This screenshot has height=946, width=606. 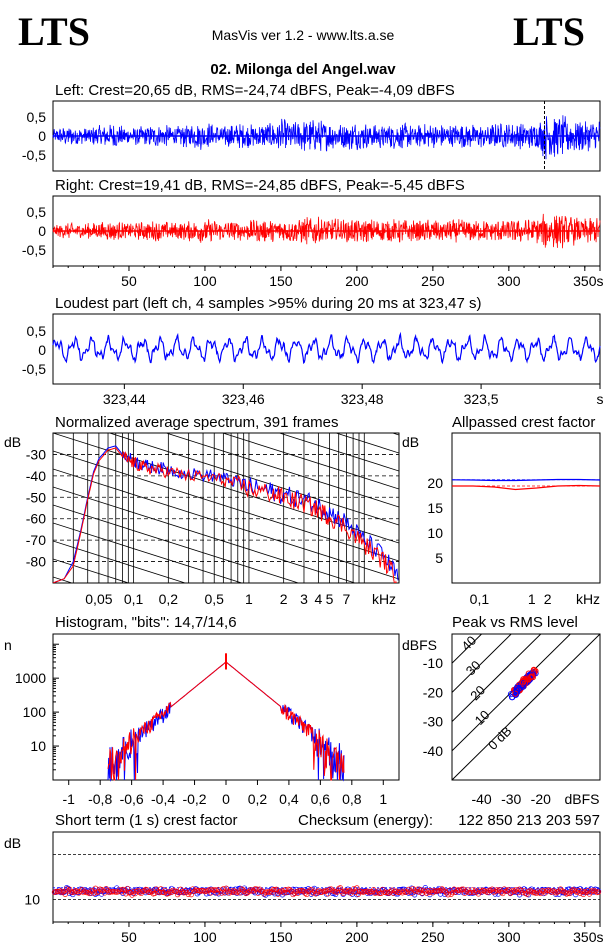 What do you see at coordinates (169, 599) in the screenshot?
I see `xtick-label: 0,2` at bounding box center [169, 599].